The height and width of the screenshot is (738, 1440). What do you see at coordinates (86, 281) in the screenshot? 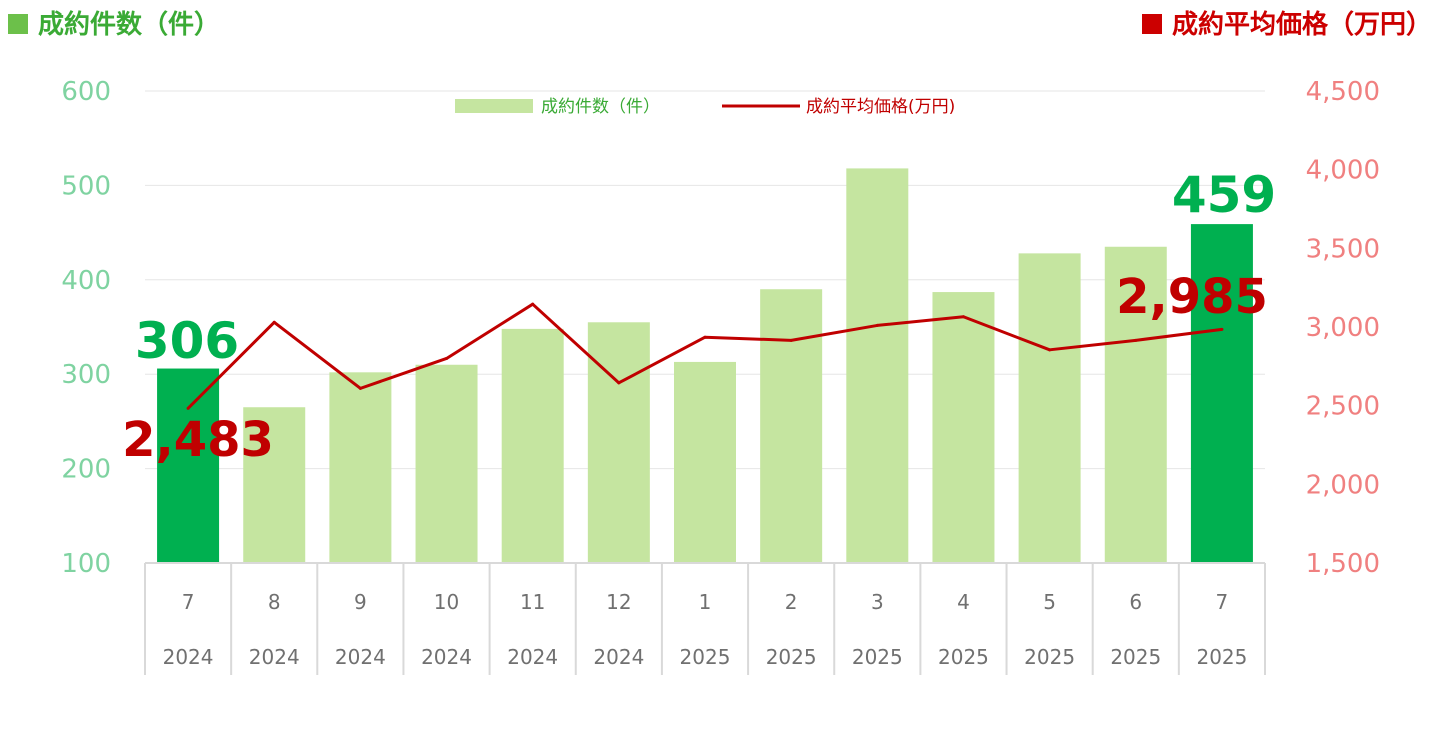
I see `left-tick-label: 400` at bounding box center [86, 281].